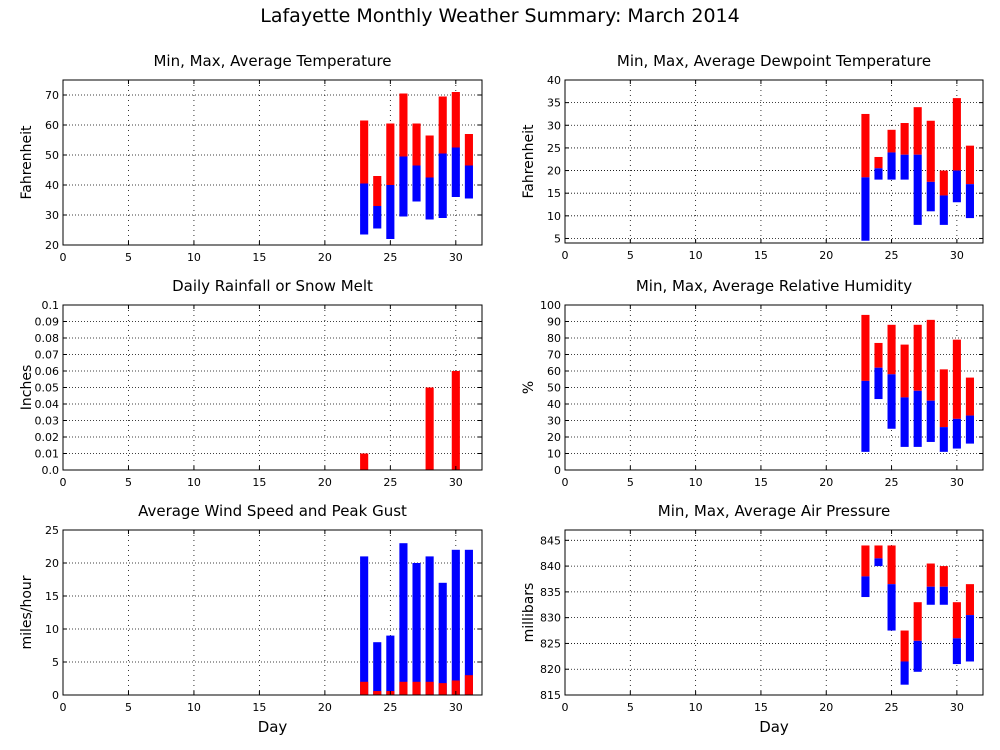 The image size is (1000, 750). What do you see at coordinates (630, 482) in the screenshot?
I see `chart4-xtick-label: 5` at bounding box center [630, 482].